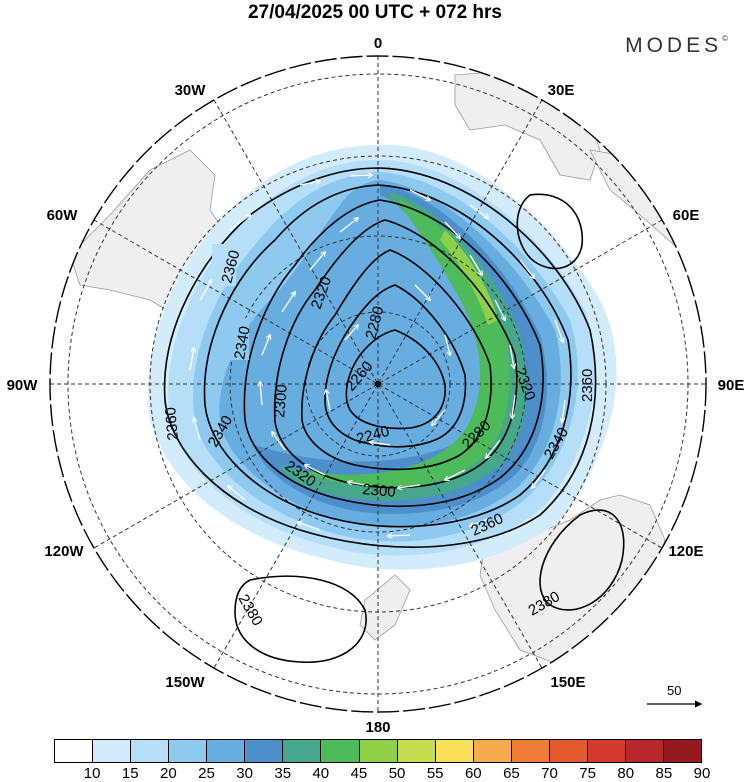 This screenshot has width=750, height=782. I want to click on colorbar-tick-label: 30, so click(244, 773).